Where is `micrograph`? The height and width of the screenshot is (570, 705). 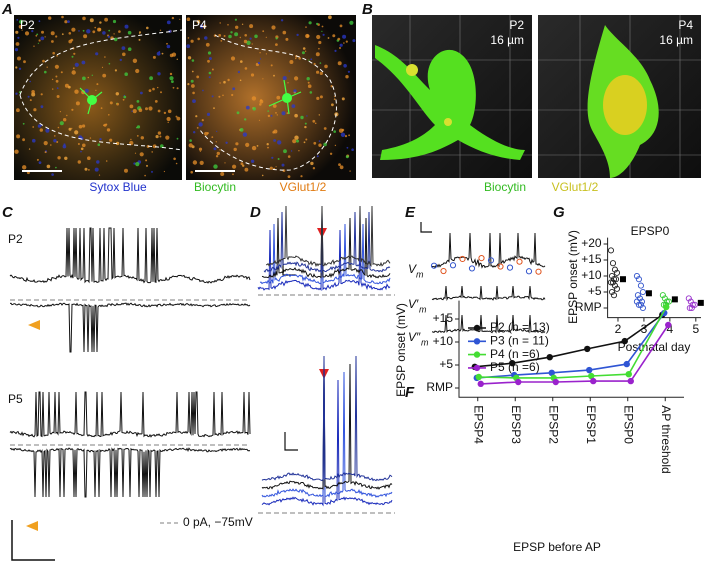
micrograph is located at coordinates (98, 97).